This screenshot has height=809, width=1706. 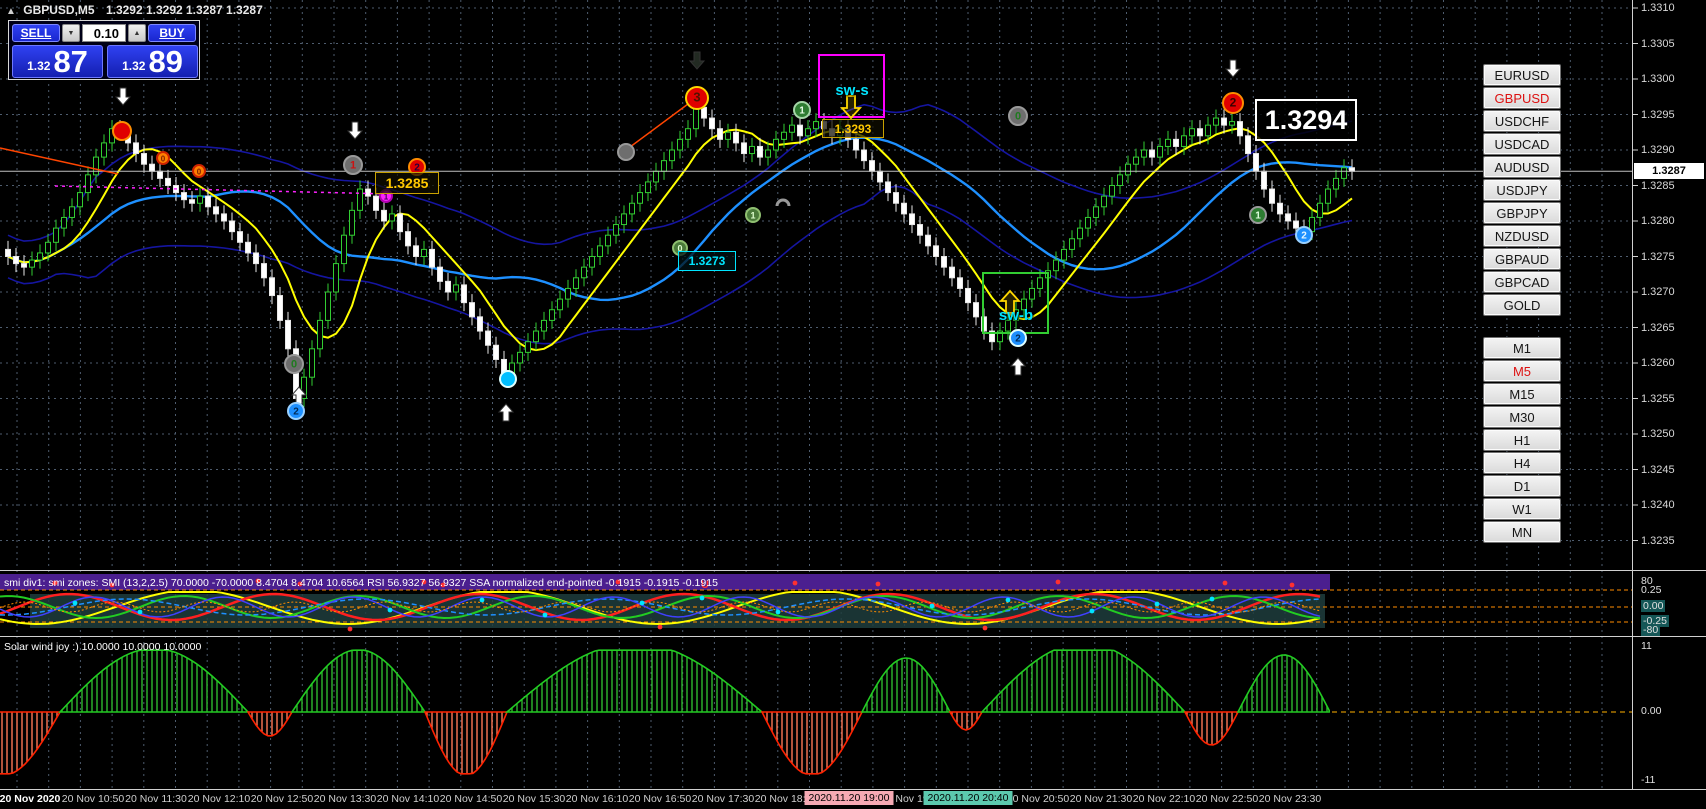 What do you see at coordinates (408, 799) in the screenshot?
I see `time-axis-label: 20 Nov 14:10` at bounding box center [408, 799].